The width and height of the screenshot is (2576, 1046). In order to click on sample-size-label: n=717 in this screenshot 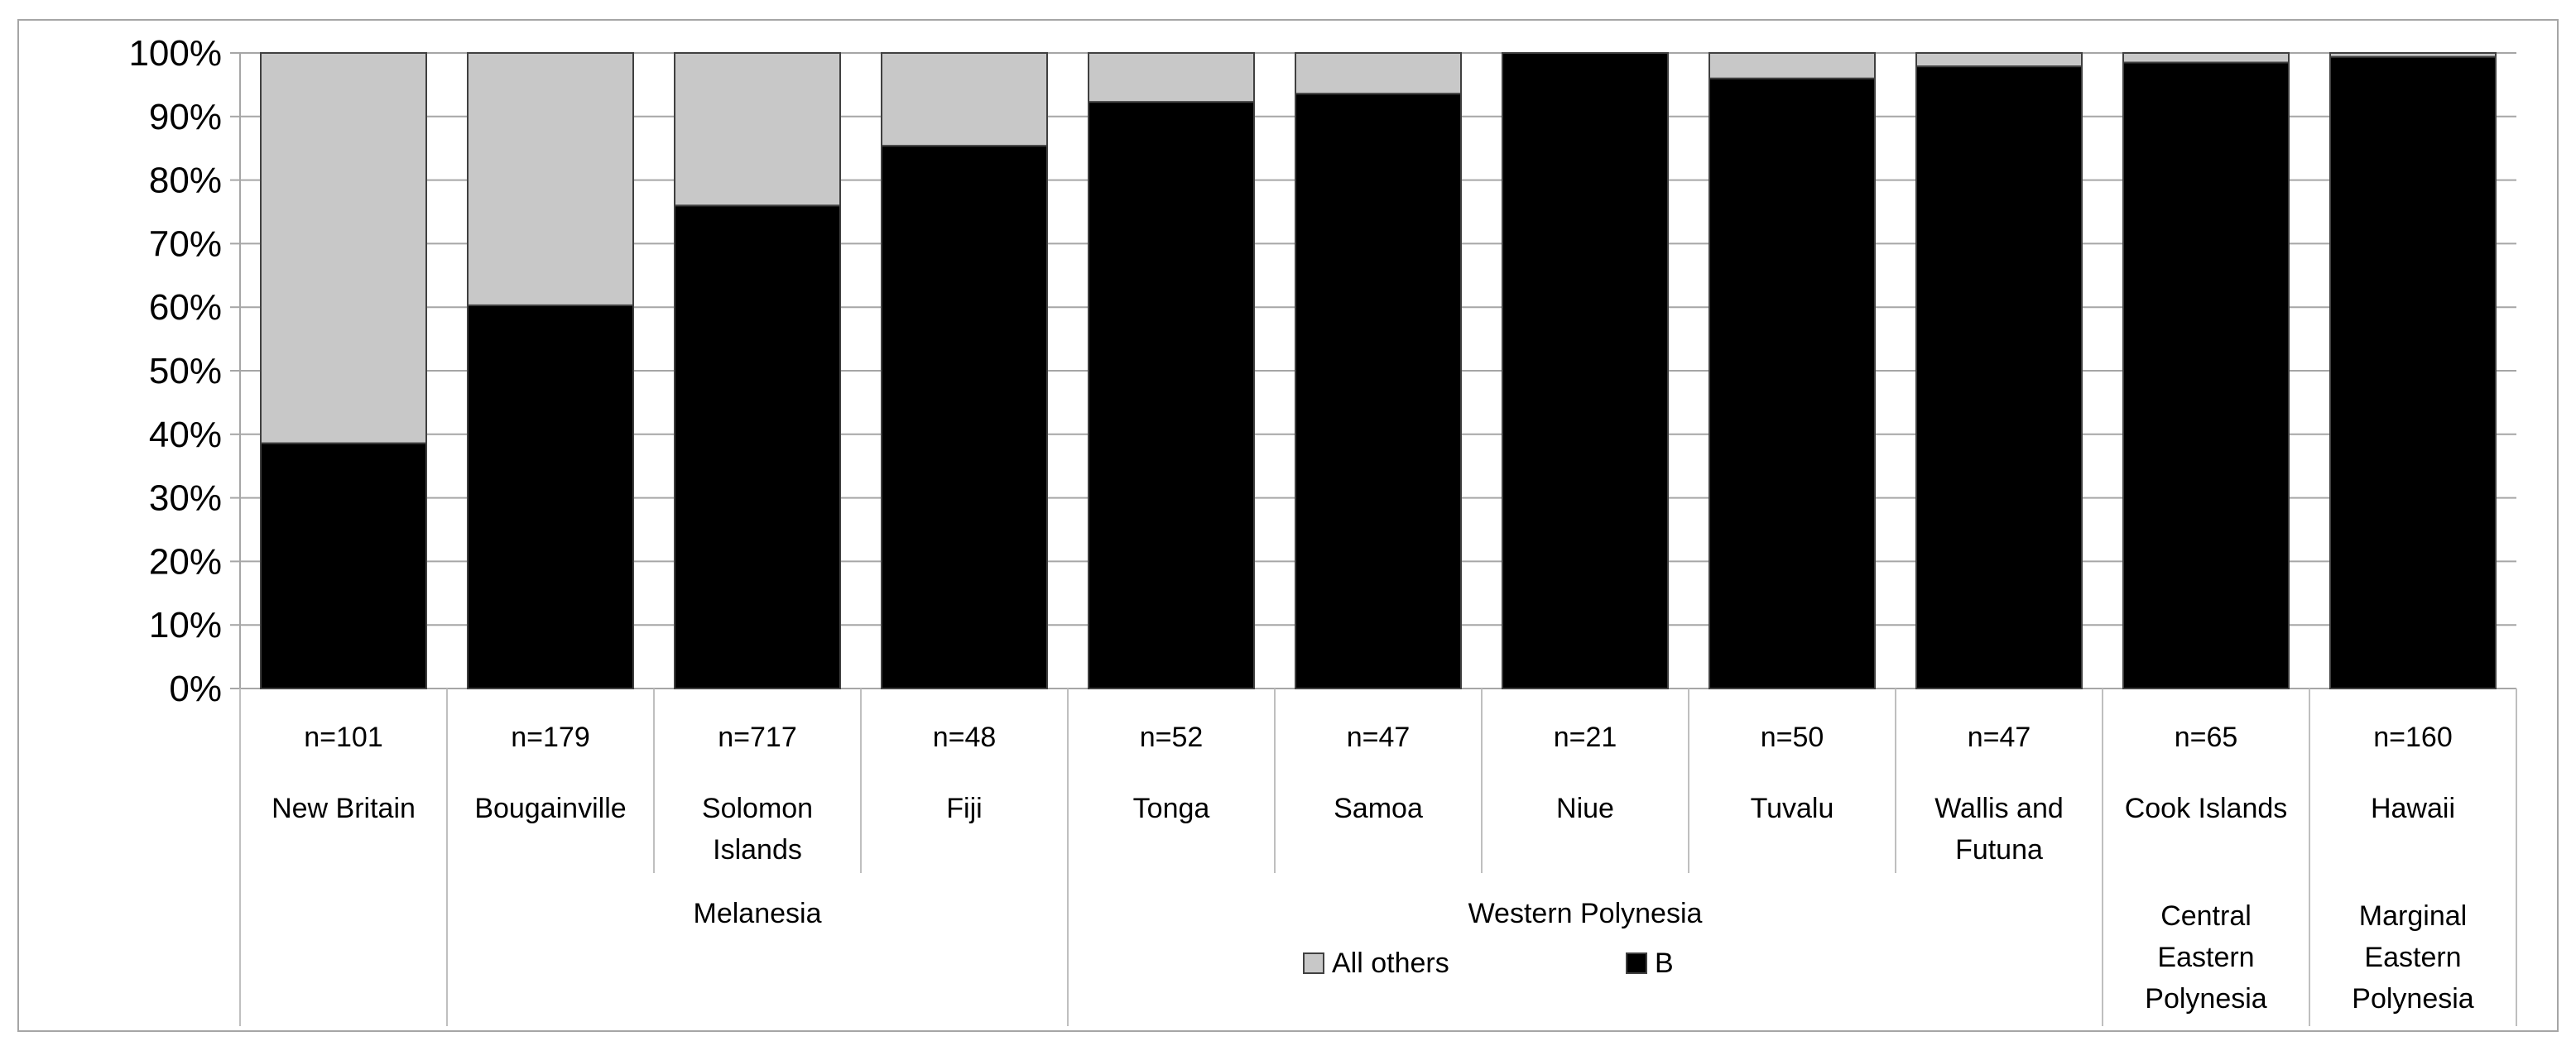, I will do `click(757, 737)`.